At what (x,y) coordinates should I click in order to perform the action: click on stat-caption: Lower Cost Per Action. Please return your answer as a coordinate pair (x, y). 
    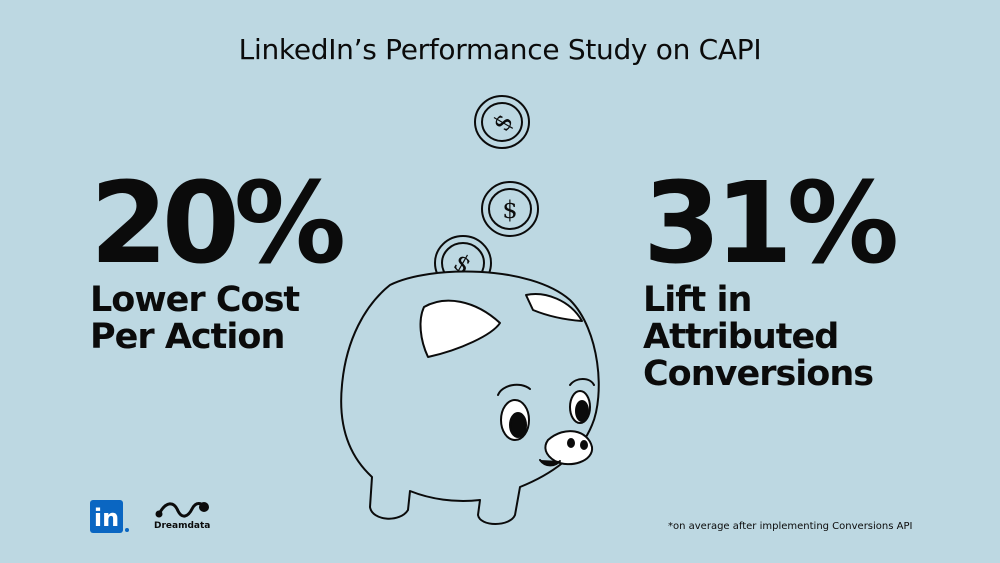
    Looking at the image, I should click on (215, 319).